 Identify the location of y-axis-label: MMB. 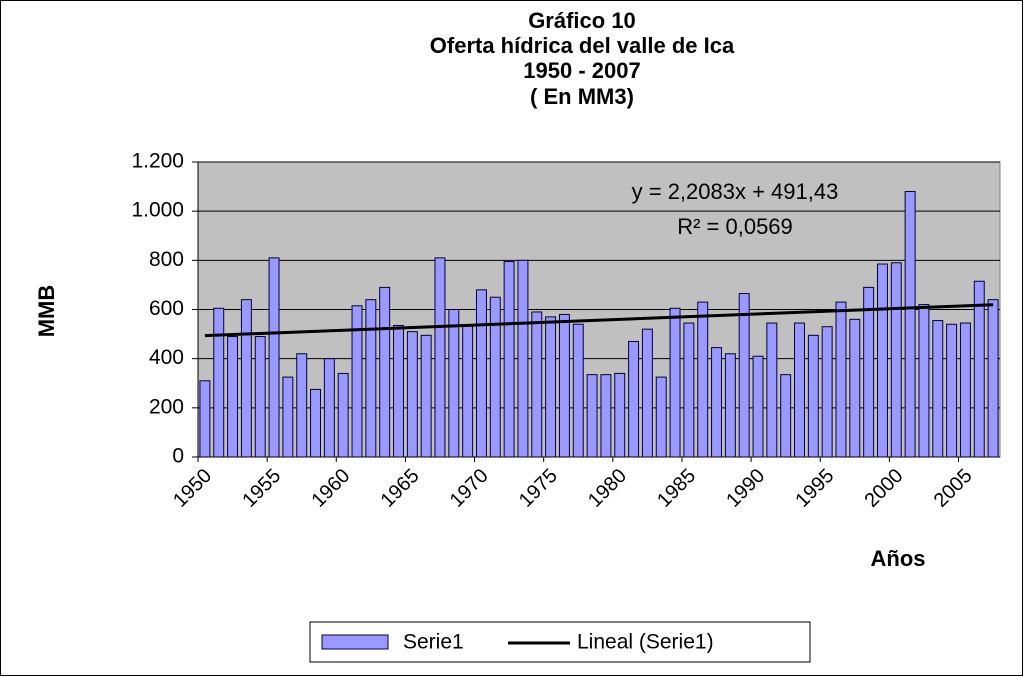
(46, 311).